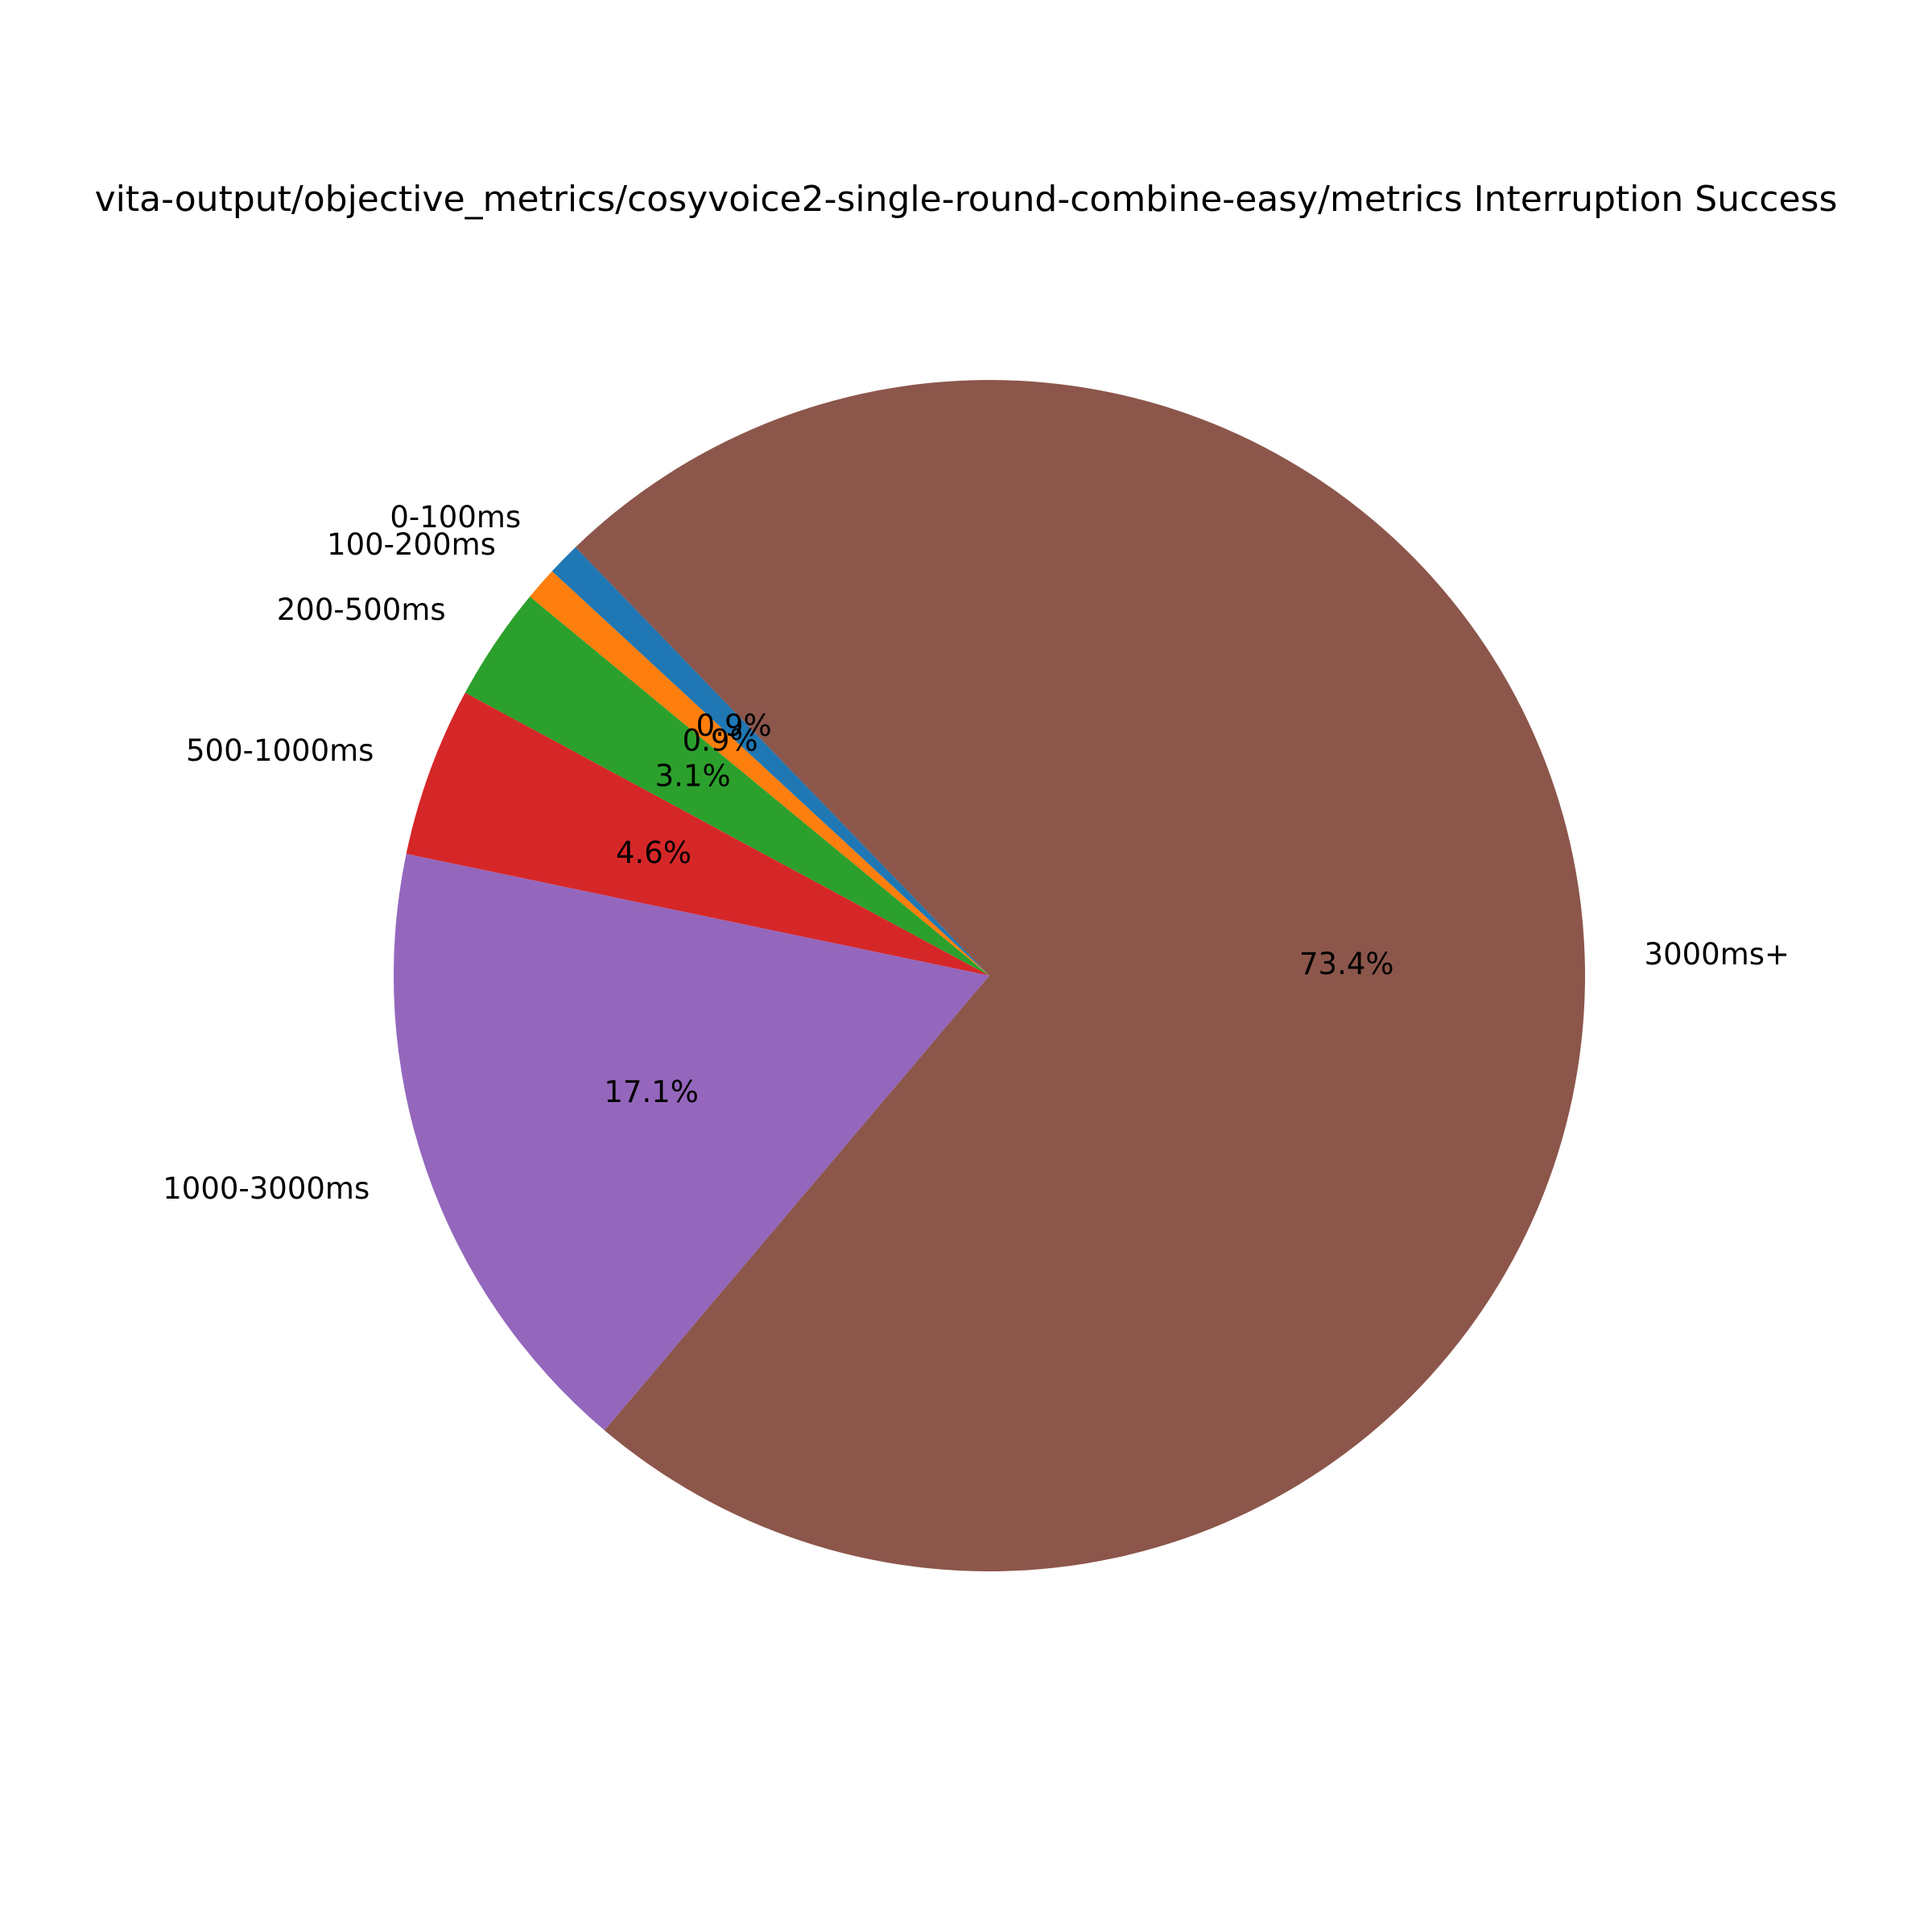  I want to click on pie-percent-labels: 0.9%0.9%3.1%4.6%17.1%73.4%, so click(998, 908).